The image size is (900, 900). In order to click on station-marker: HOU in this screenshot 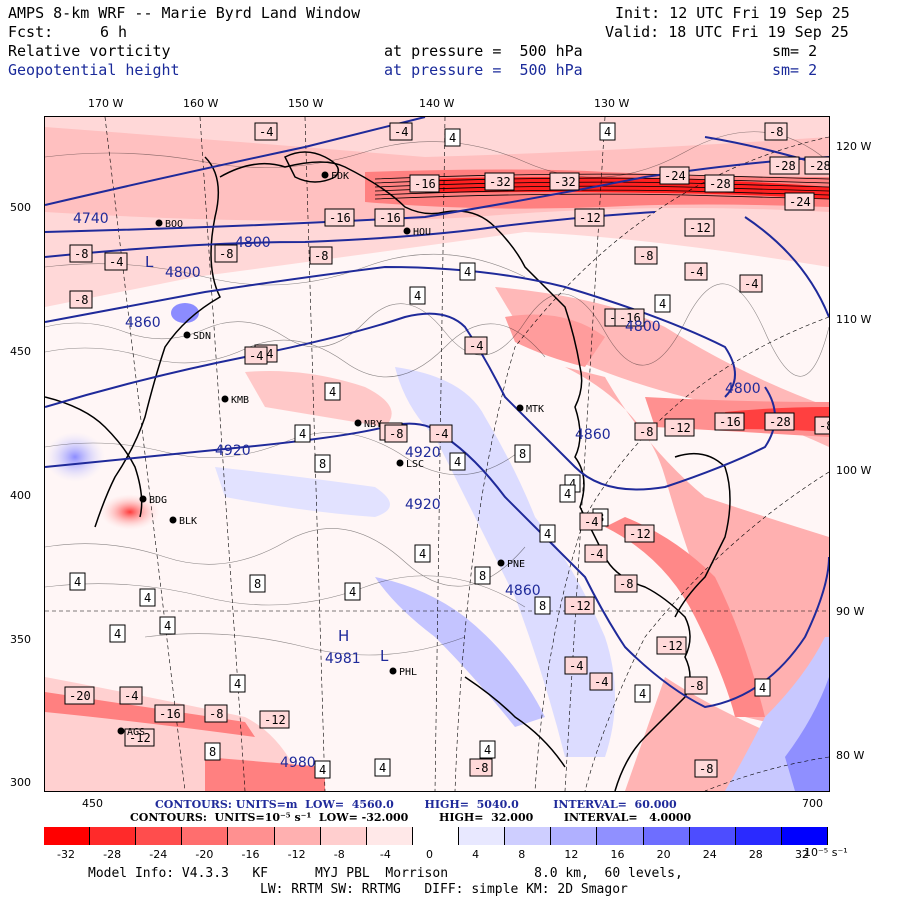, I will do `click(417, 232)`.